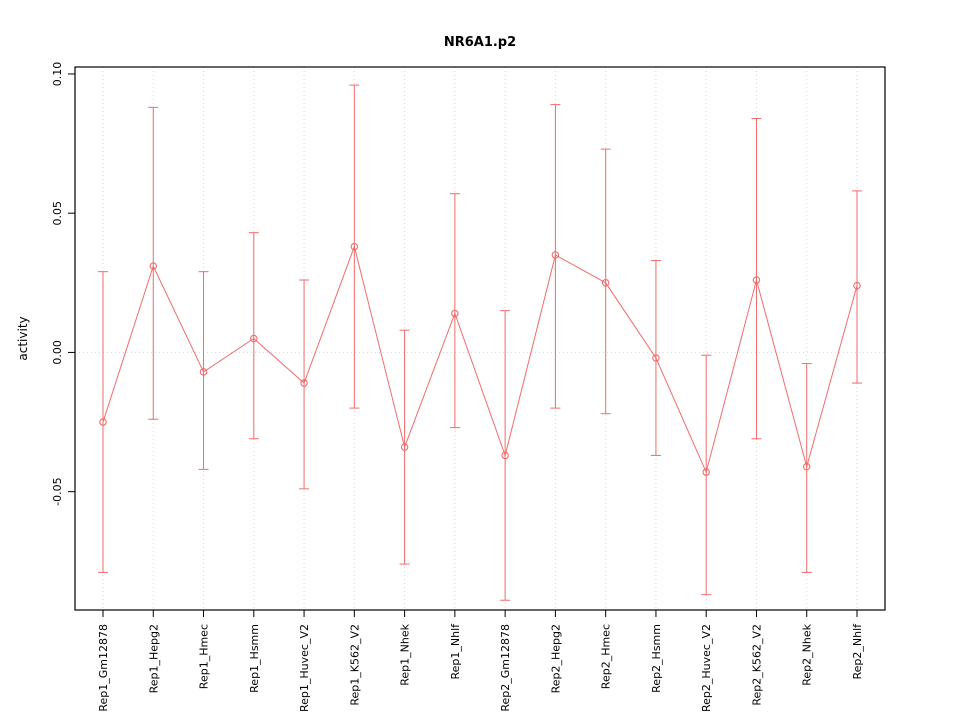 The height and width of the screenshot is (720, 960). What do you see at coordinates (505, 668) in the screenshot?
I see `x-tick-label: Rep2_Gm12878` at bounding box center [505, 668].